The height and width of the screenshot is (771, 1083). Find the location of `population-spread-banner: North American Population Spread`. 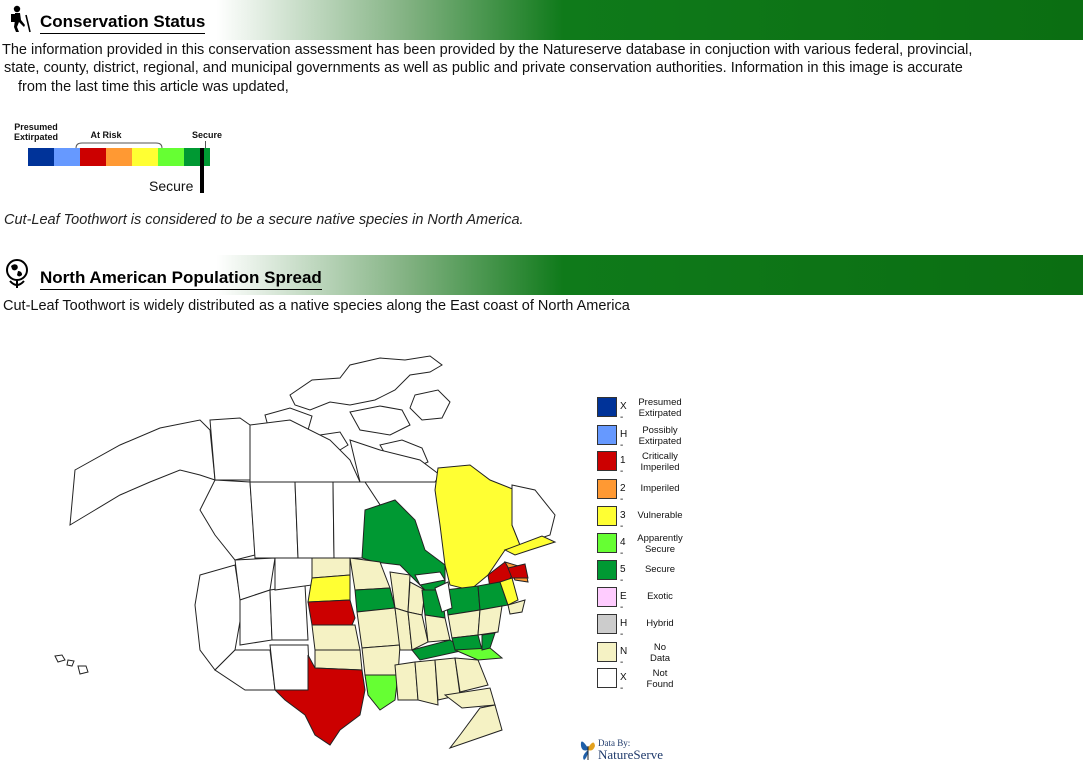

population-spread-banner: North American Population Spread is located at coordinates (541, 275).